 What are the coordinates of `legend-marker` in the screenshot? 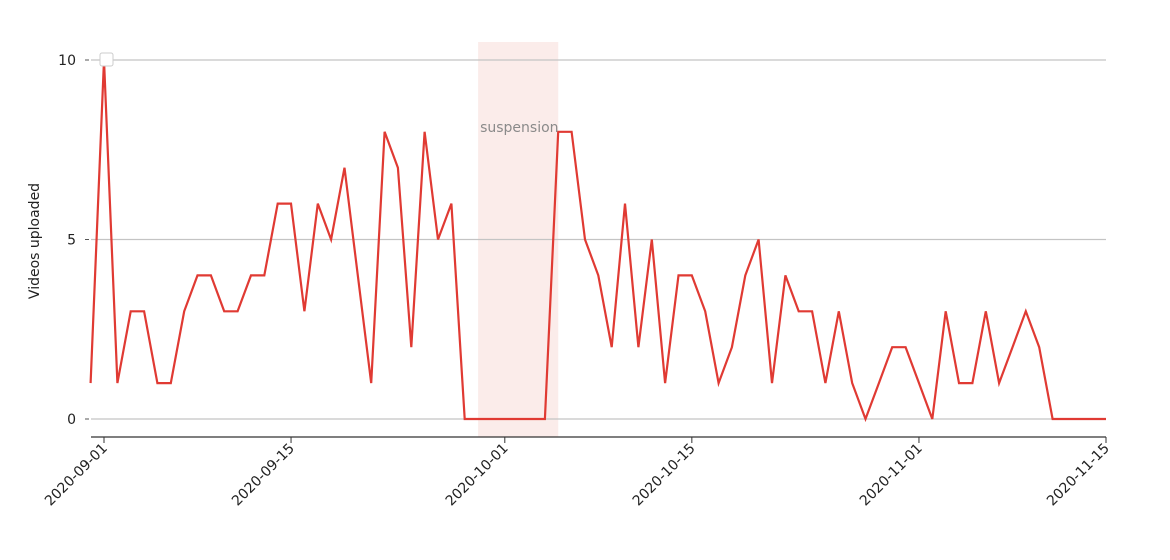 It's located at (106, 59).